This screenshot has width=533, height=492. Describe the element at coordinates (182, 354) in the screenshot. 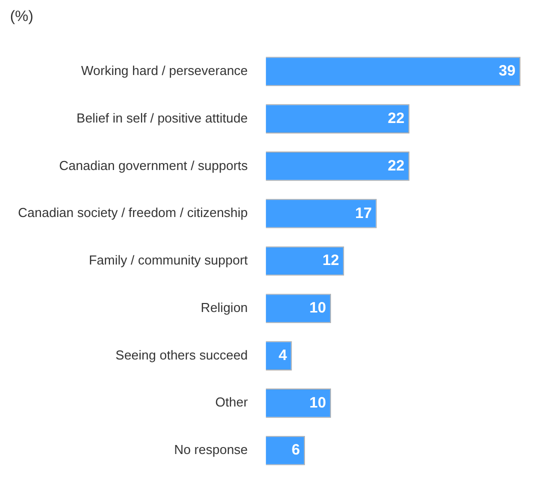

I see `y-tick-label: Seeing others succeed` at that location.